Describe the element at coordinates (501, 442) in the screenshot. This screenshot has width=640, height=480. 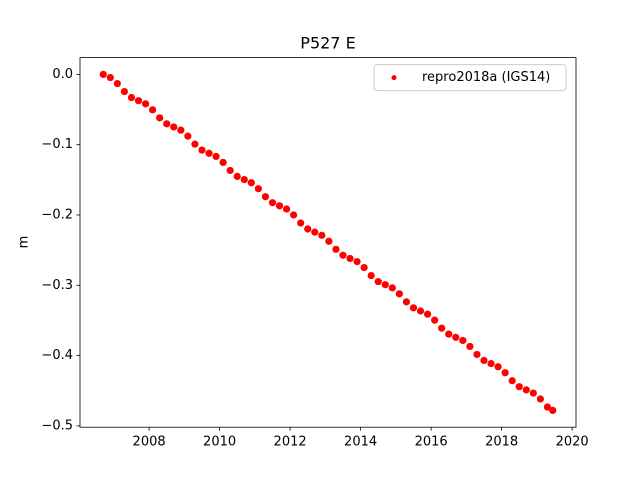
I see `x-tick-label: 2018` at that location.